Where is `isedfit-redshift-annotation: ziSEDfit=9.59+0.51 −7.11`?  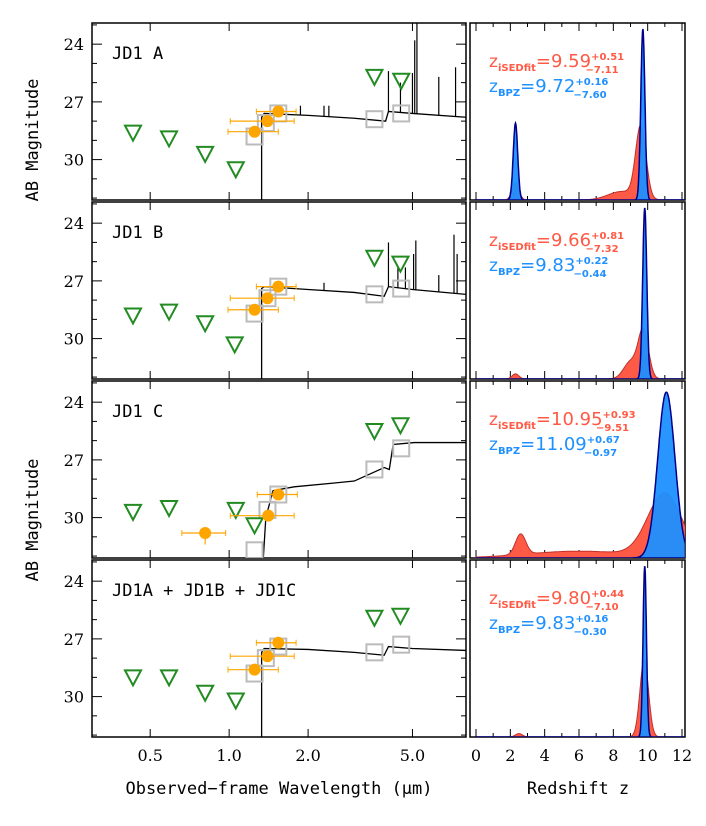
isedfit-redshift-annotation: ziSEDfit=9.59+0.51 −7.11 is located at coordinates (556, 63).